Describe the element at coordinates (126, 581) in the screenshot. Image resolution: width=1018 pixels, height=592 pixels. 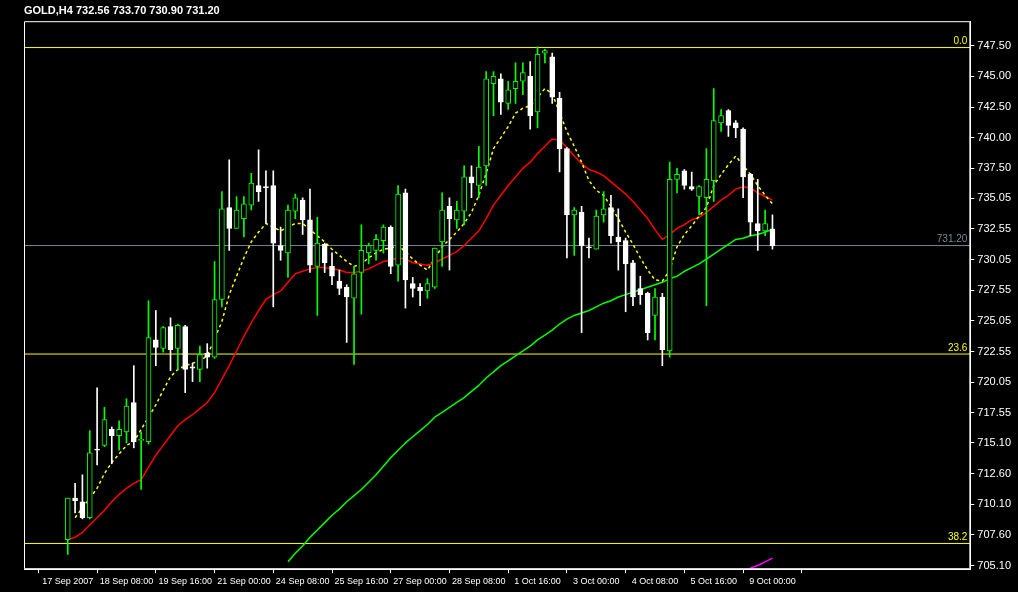
I see `x-tick-label: 18 Sep 08:00` at that location.